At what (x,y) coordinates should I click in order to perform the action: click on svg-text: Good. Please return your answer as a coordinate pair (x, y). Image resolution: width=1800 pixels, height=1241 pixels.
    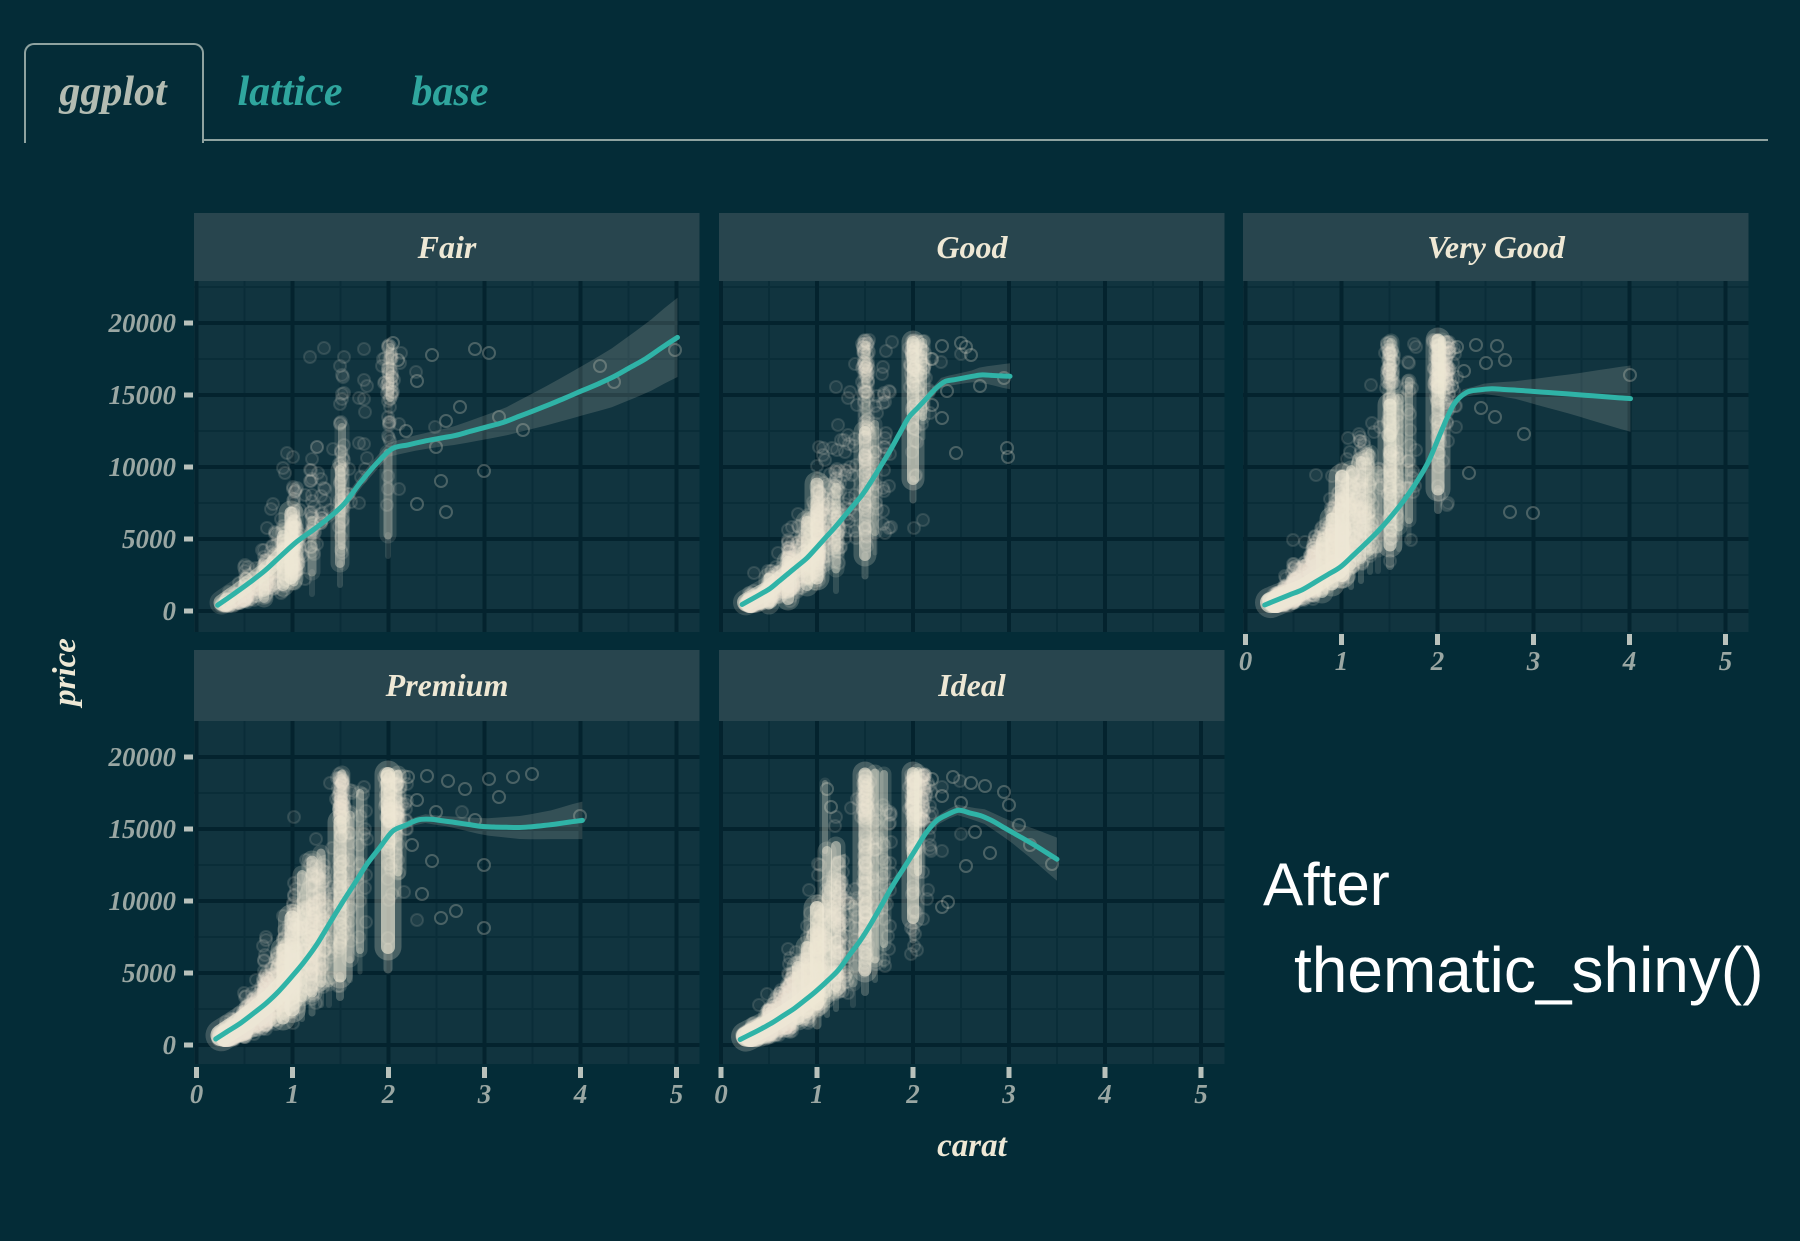
    Looking at the image, I should click on (972, 247).